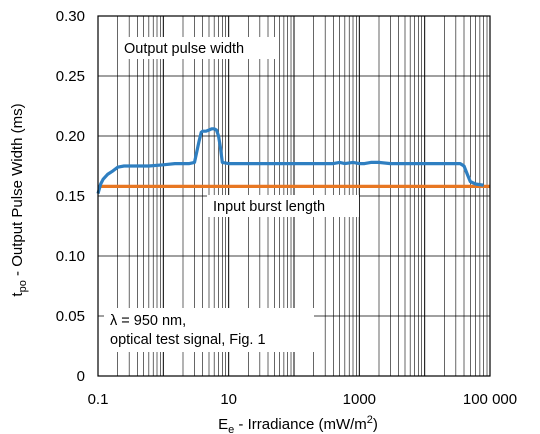  What do you see at coordinates (17, 294) in the screenshot?
I see `y-axis-label-main: t` at bounding box center [17, 294].